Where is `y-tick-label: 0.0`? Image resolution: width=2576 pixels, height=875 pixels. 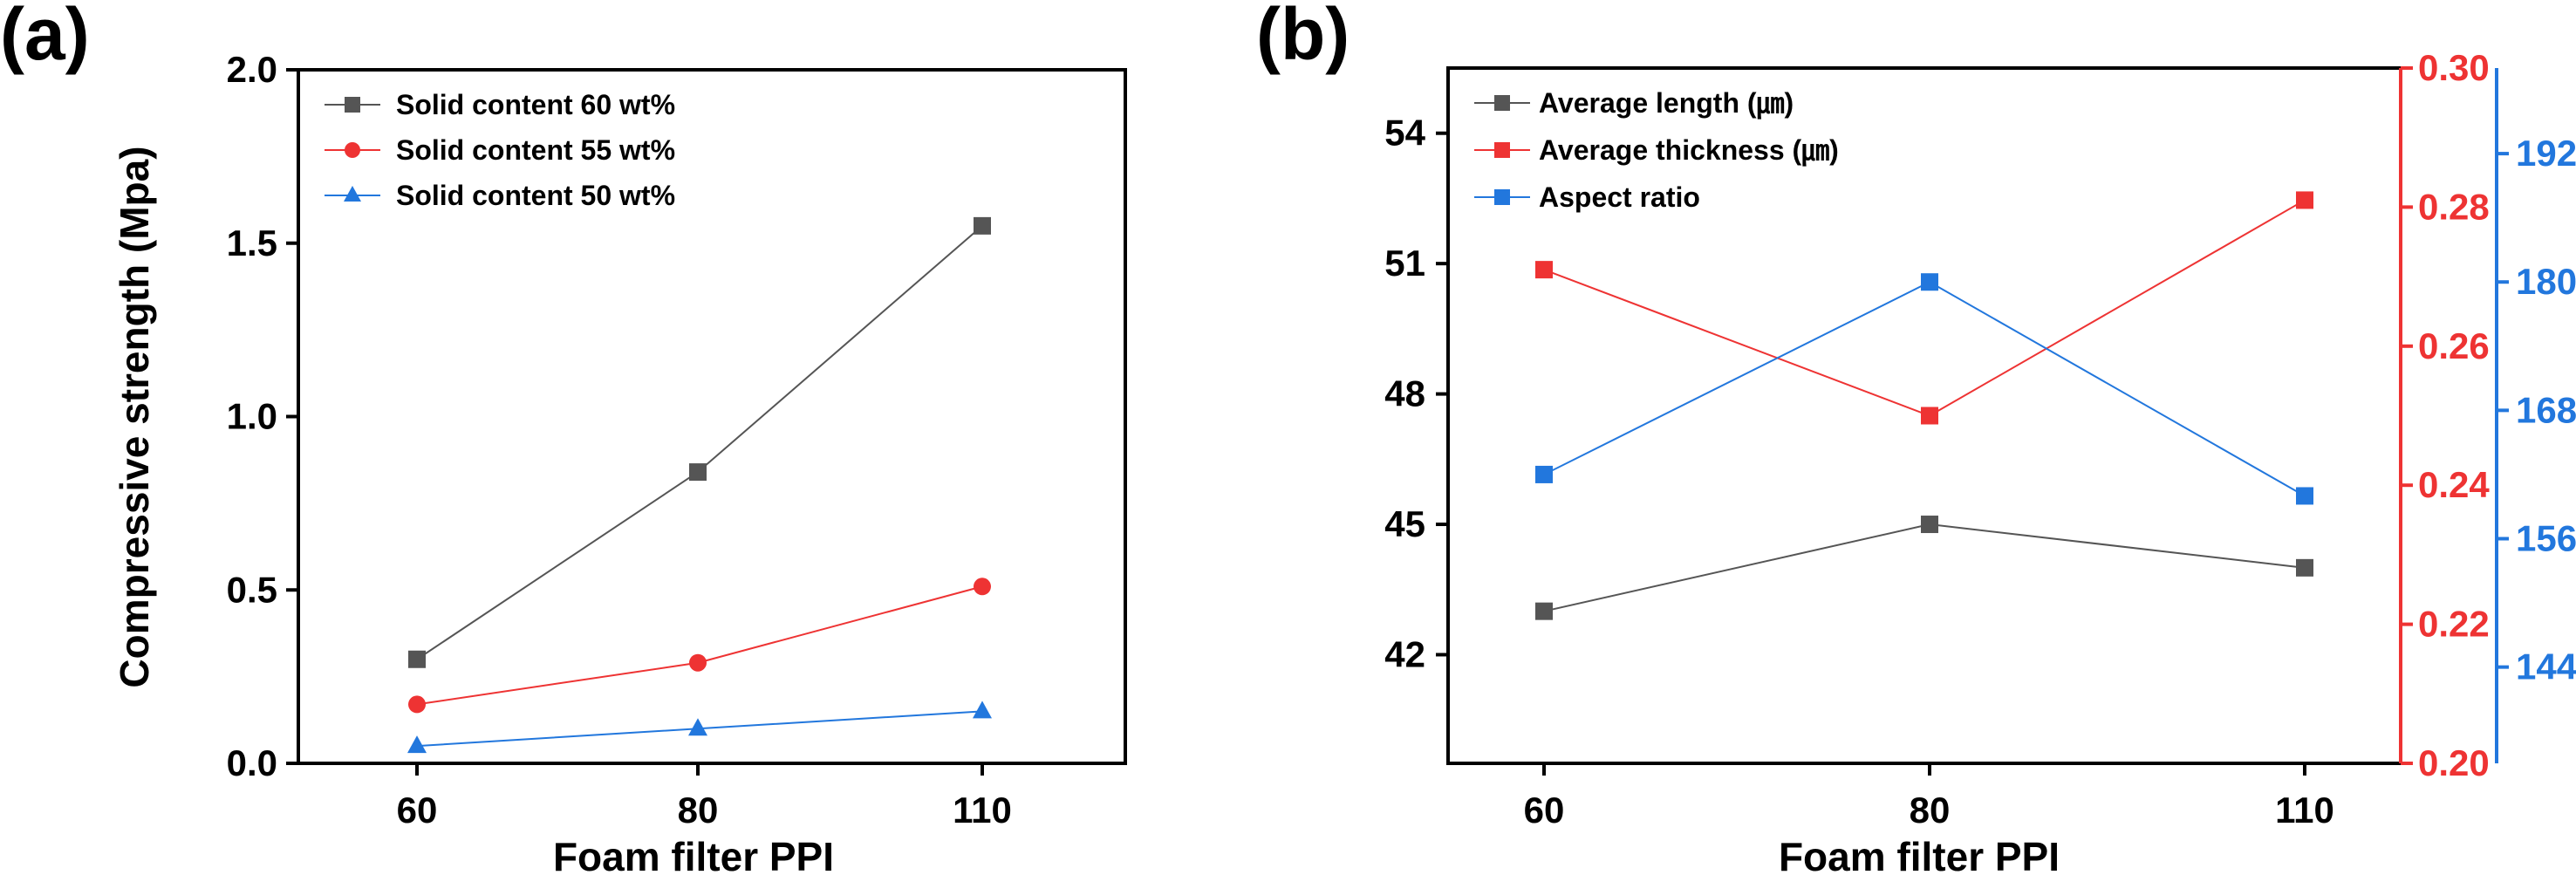
y-tick-label: 0.0 is located at coordinates (252, 762).